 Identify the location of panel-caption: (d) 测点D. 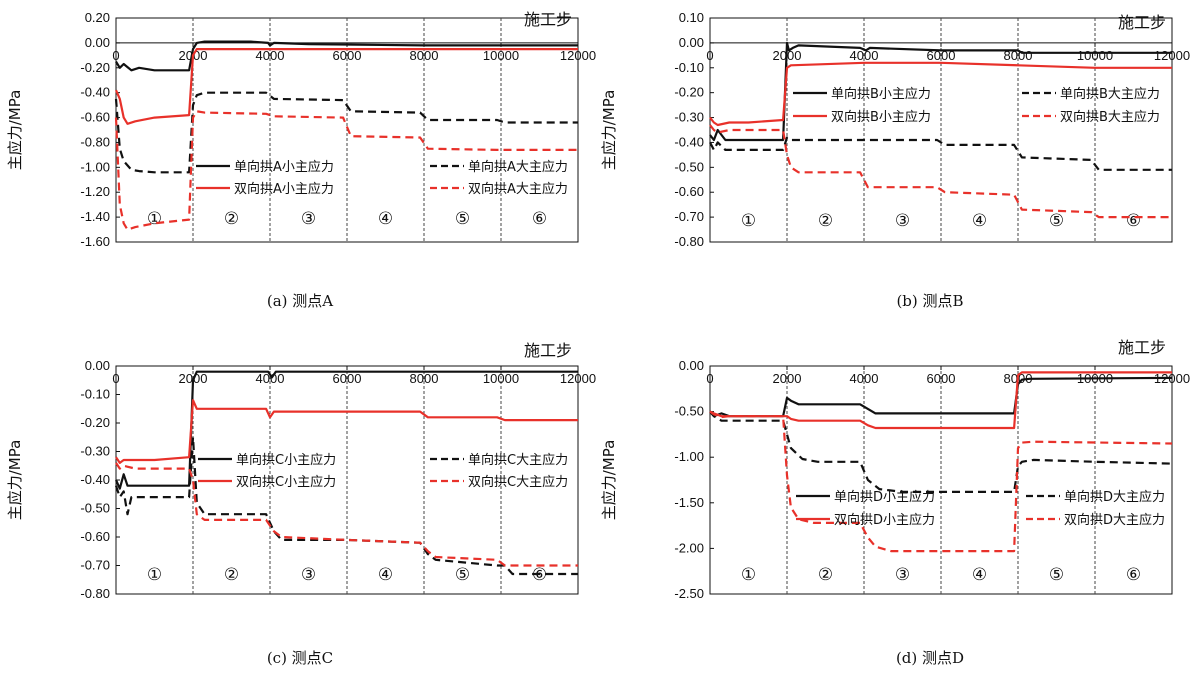
(930, 658).